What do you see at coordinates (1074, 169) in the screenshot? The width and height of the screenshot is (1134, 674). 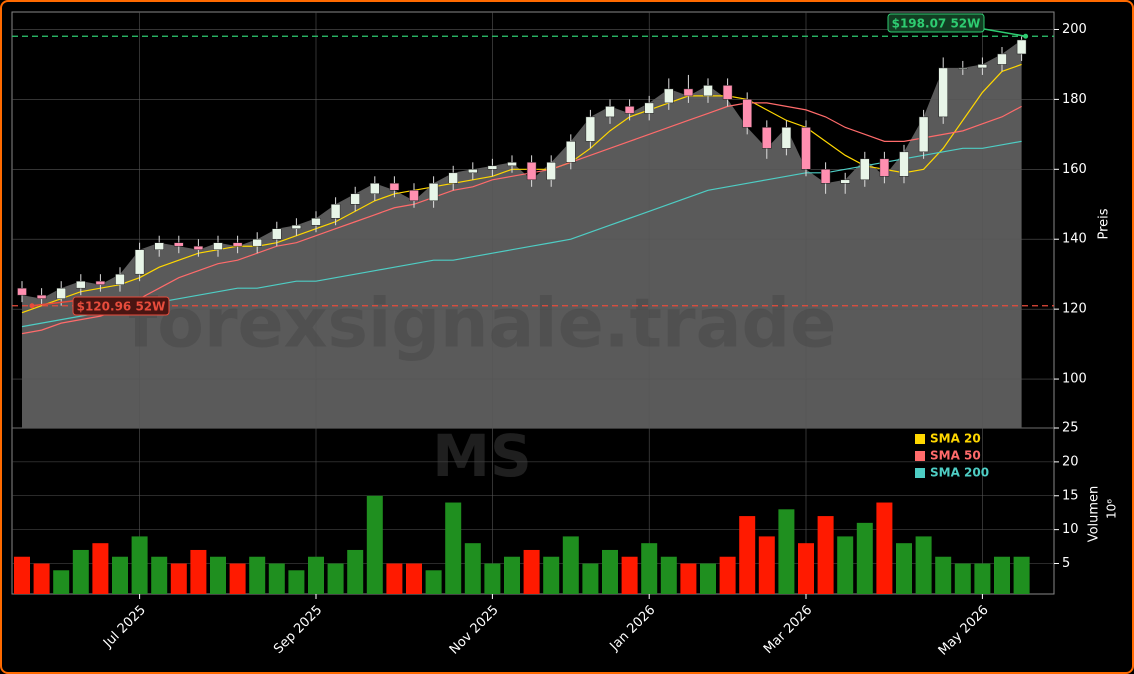 I see `y-tick-label: 160` at bounding box center [1074, 169].